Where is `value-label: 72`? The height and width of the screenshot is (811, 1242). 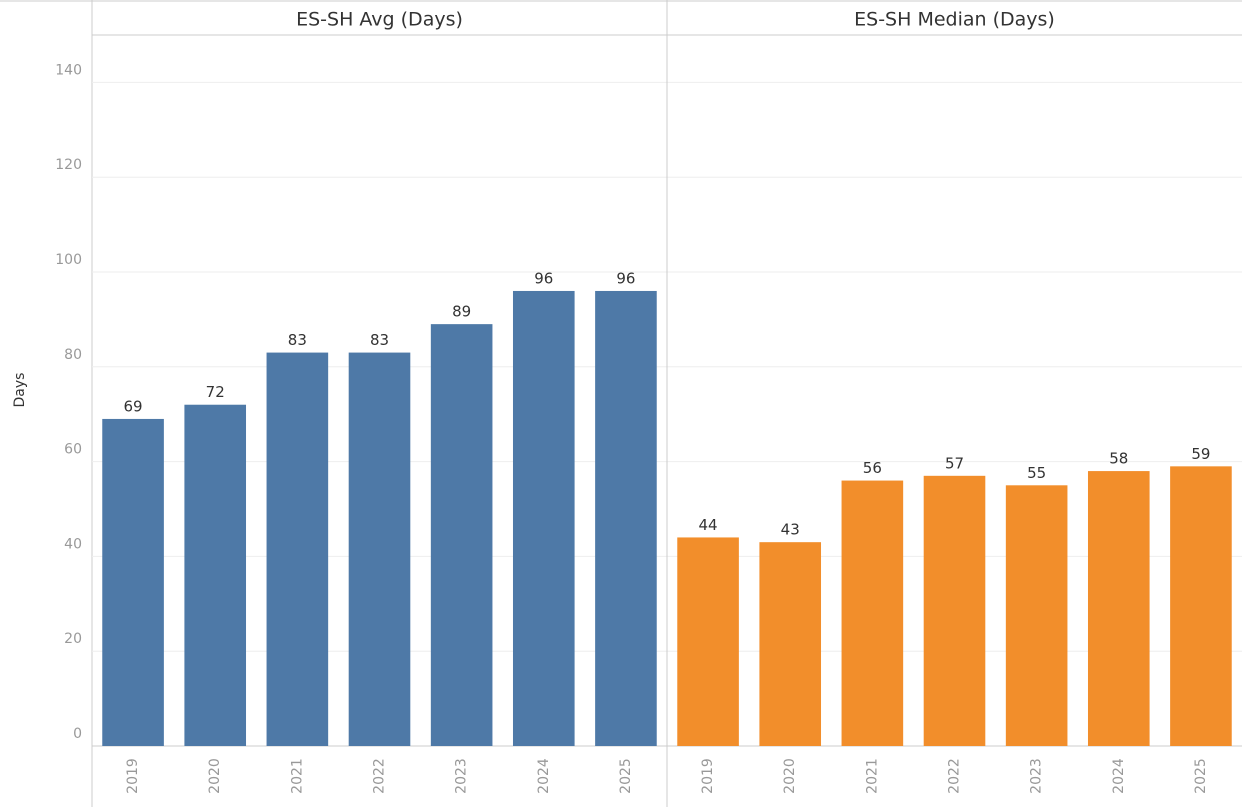 value-label: 72 is located at coordinates (215, 392).